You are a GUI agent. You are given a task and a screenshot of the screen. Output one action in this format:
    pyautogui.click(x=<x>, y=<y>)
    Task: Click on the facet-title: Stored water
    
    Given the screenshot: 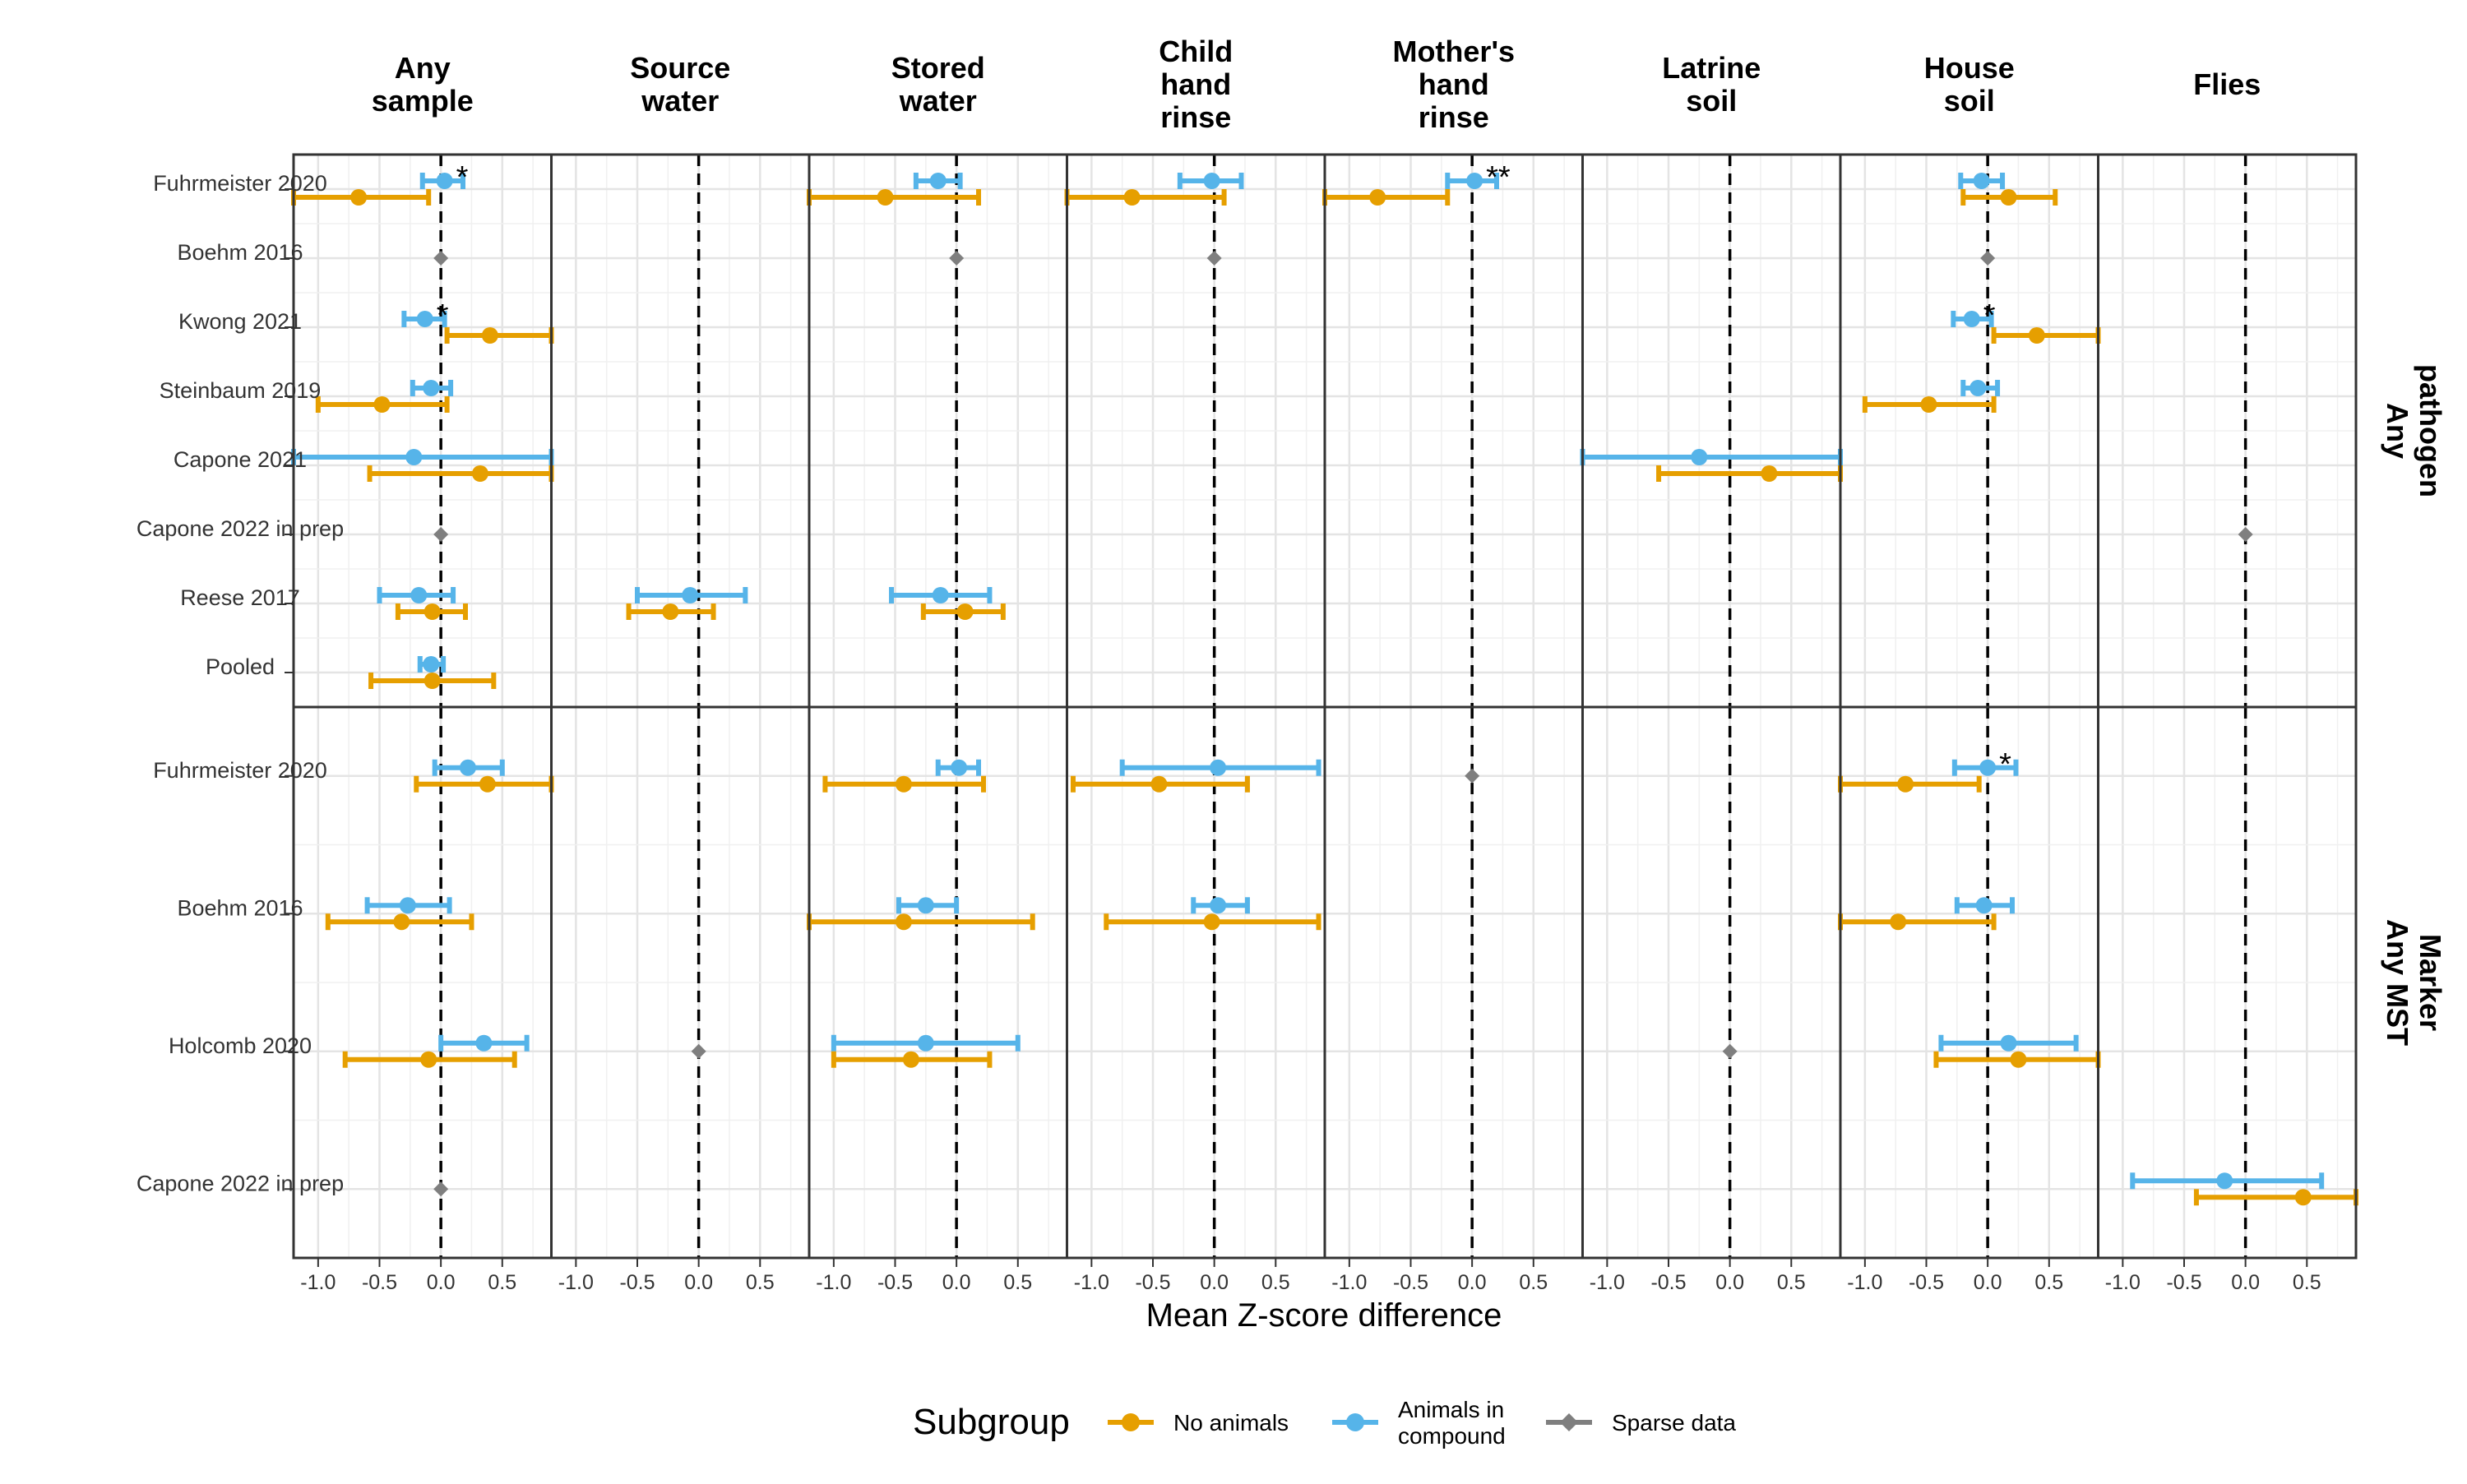 What is the action you would take?
    pyautogui.click(x=938, y=84)
    